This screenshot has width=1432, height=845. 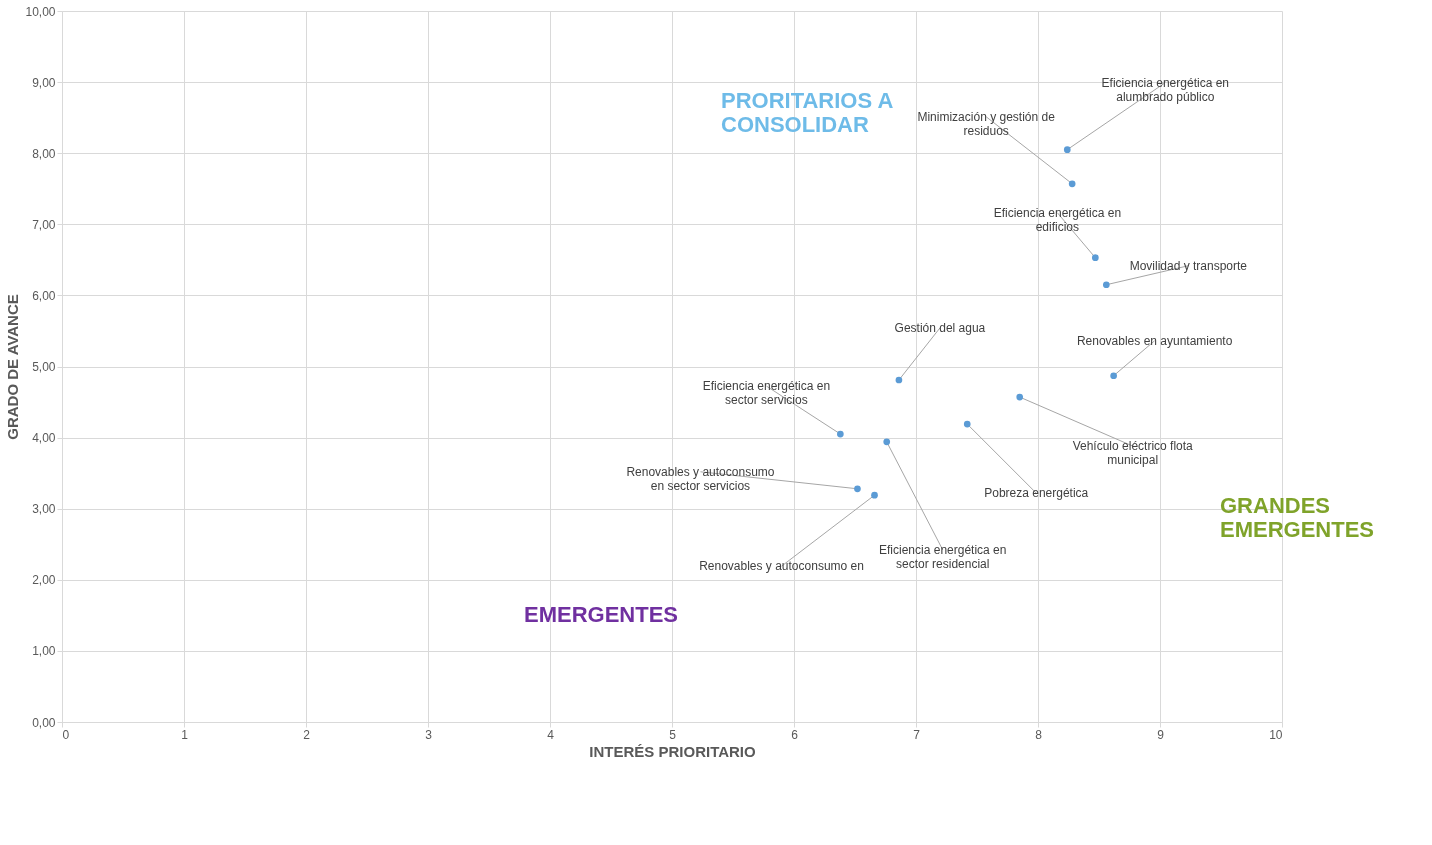 I want to click on y-axis-title: GRADO DE AVANCE, so click(x=13, y=367).